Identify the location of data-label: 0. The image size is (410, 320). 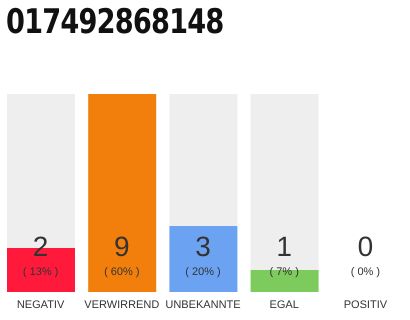
(365, 246).